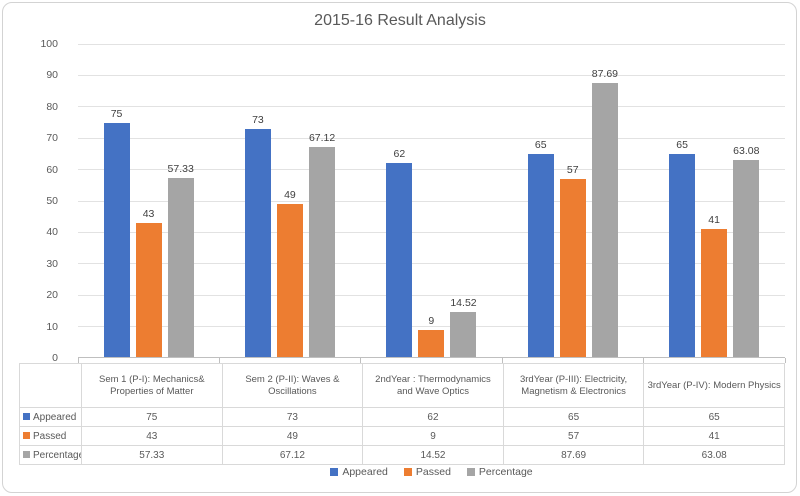 The image size is (800, 496). I want to click on legend-item: Appeared, so click(359, 472).